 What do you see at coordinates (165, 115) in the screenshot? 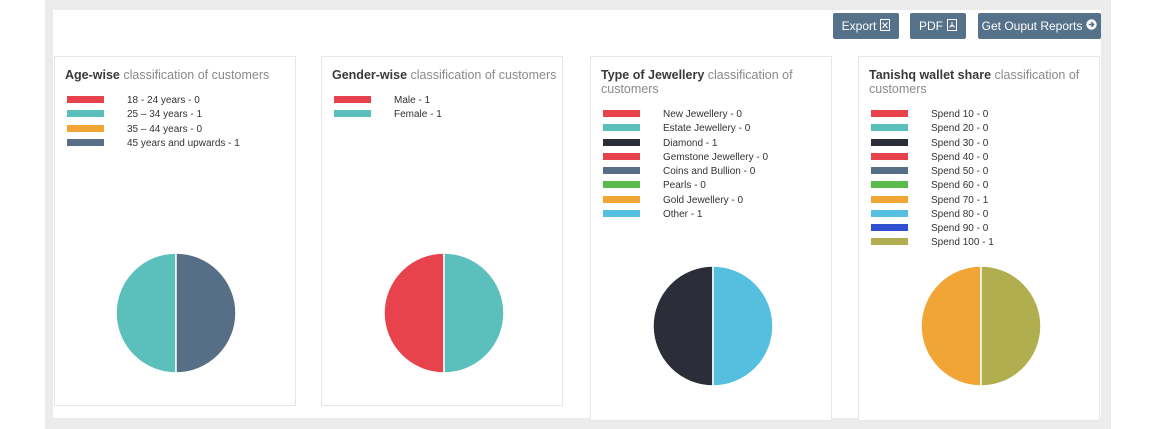
I see `legend-label: 25 – 34 years - 1` at bounding box center [165, 115].